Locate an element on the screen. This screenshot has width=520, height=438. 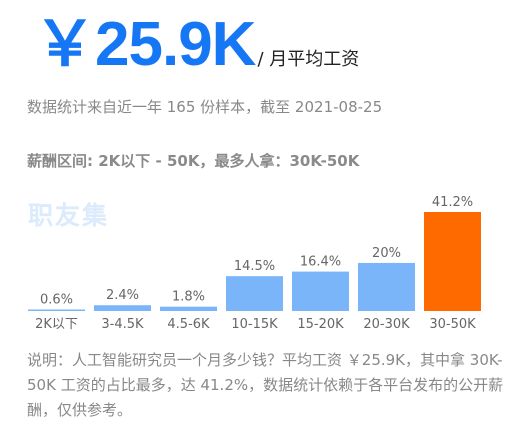
category-label: 3-4.5K is located at coordinates (122, 324).